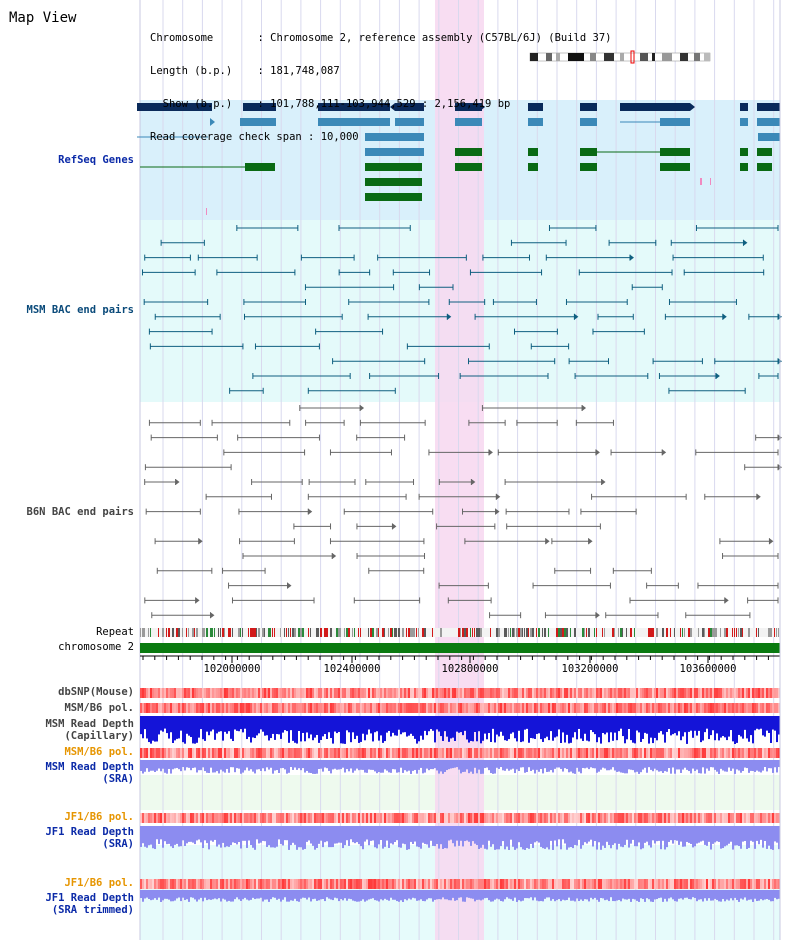  Describe the element at coordinates (96, 647) in the screenshot. I see `track-label-chromosome: chromosome 2` at that location.